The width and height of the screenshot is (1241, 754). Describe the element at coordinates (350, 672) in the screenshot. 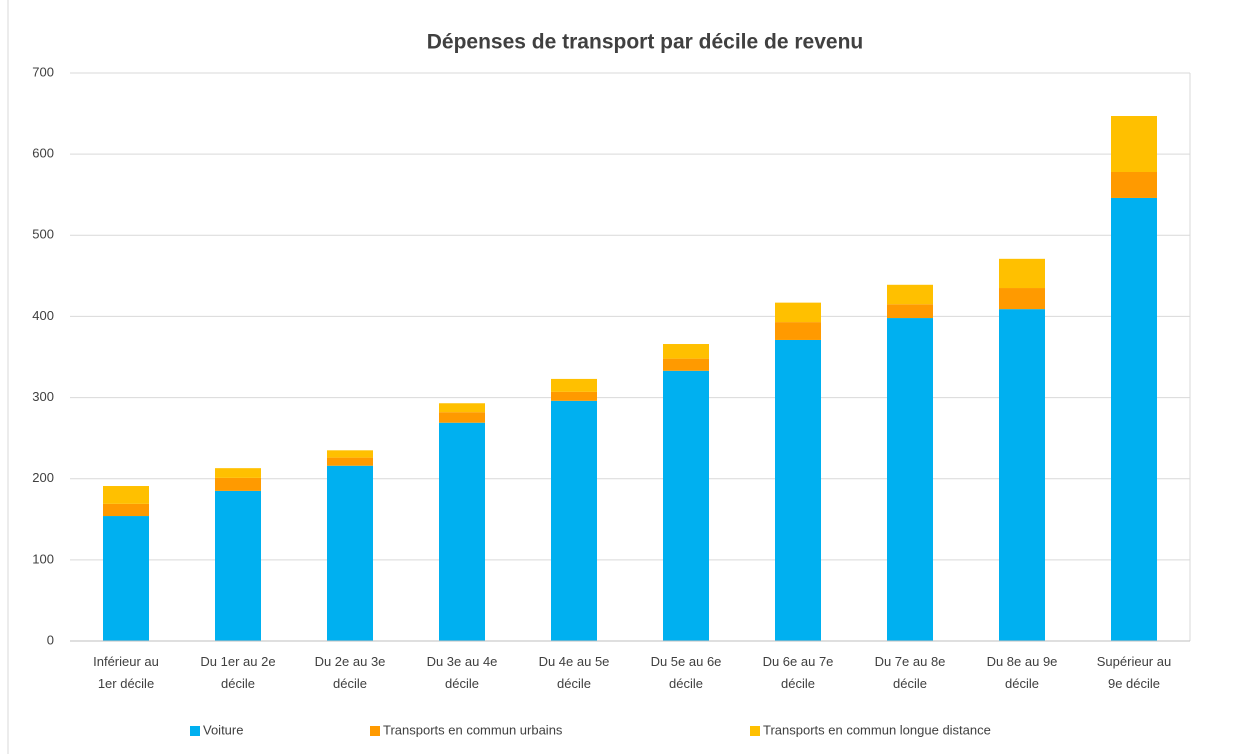

I see `x-tick-label: Du 2e au 3e décile` at that location.